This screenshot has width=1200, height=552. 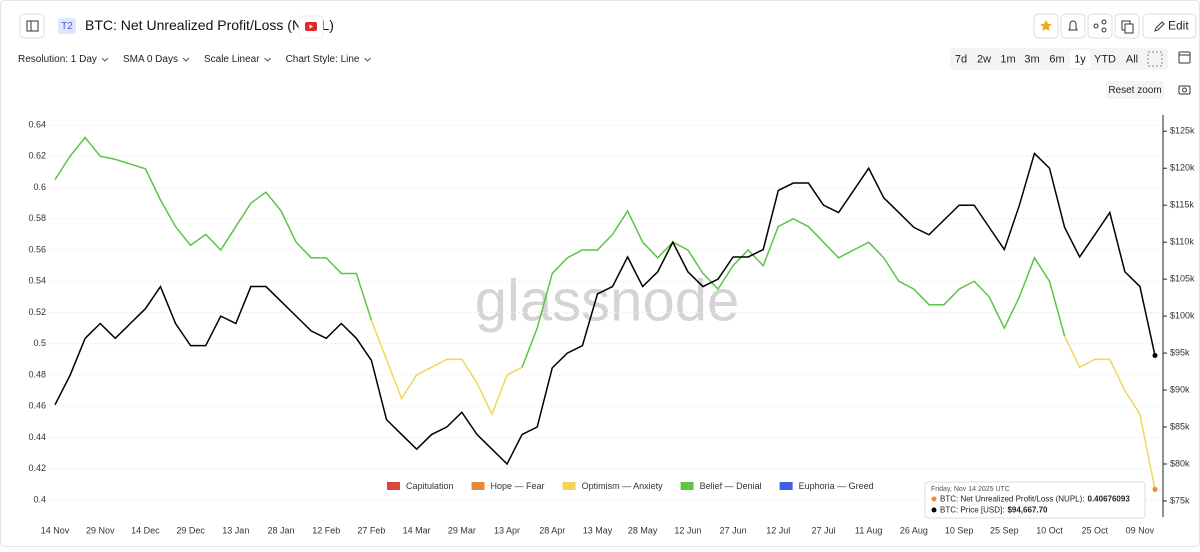 What do you see at coordinates (1180, 389) in the screenshot?
I see `y2-tick-label: $90k` at bounding box center [1180, 389].